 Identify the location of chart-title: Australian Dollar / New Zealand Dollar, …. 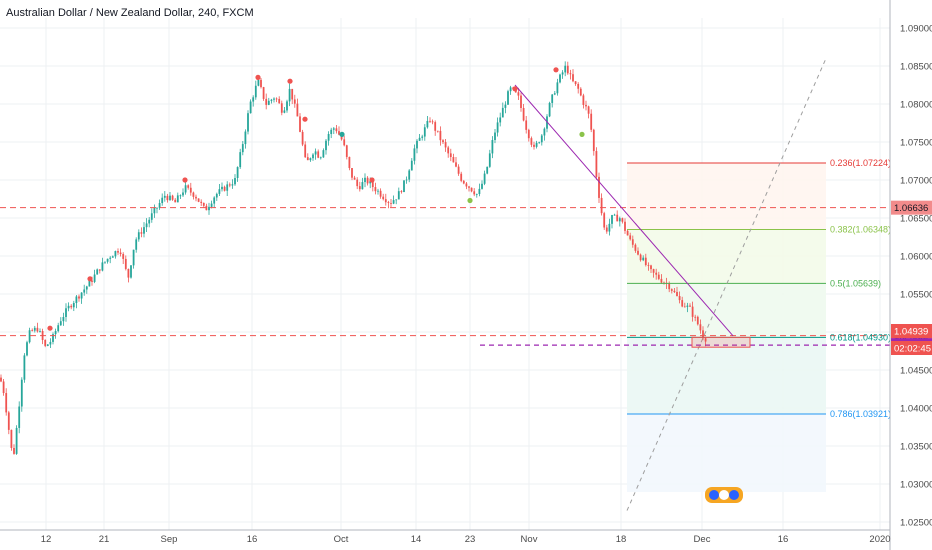
(130, 13).